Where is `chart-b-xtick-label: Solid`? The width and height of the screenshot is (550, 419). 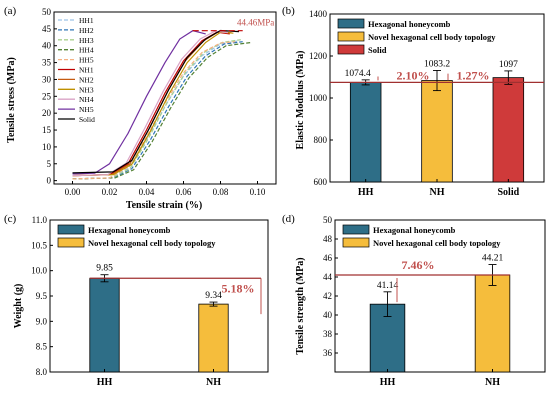
chart-b-xtick-label: Solid is located at coordinates (508, 192).